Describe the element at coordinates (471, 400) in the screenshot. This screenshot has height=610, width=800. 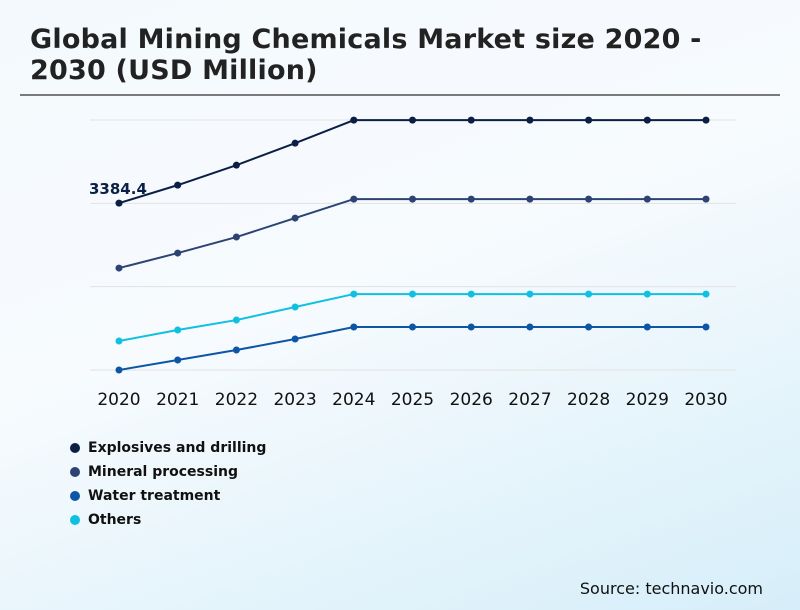
I see `x-tick-label: 2026` at that location.